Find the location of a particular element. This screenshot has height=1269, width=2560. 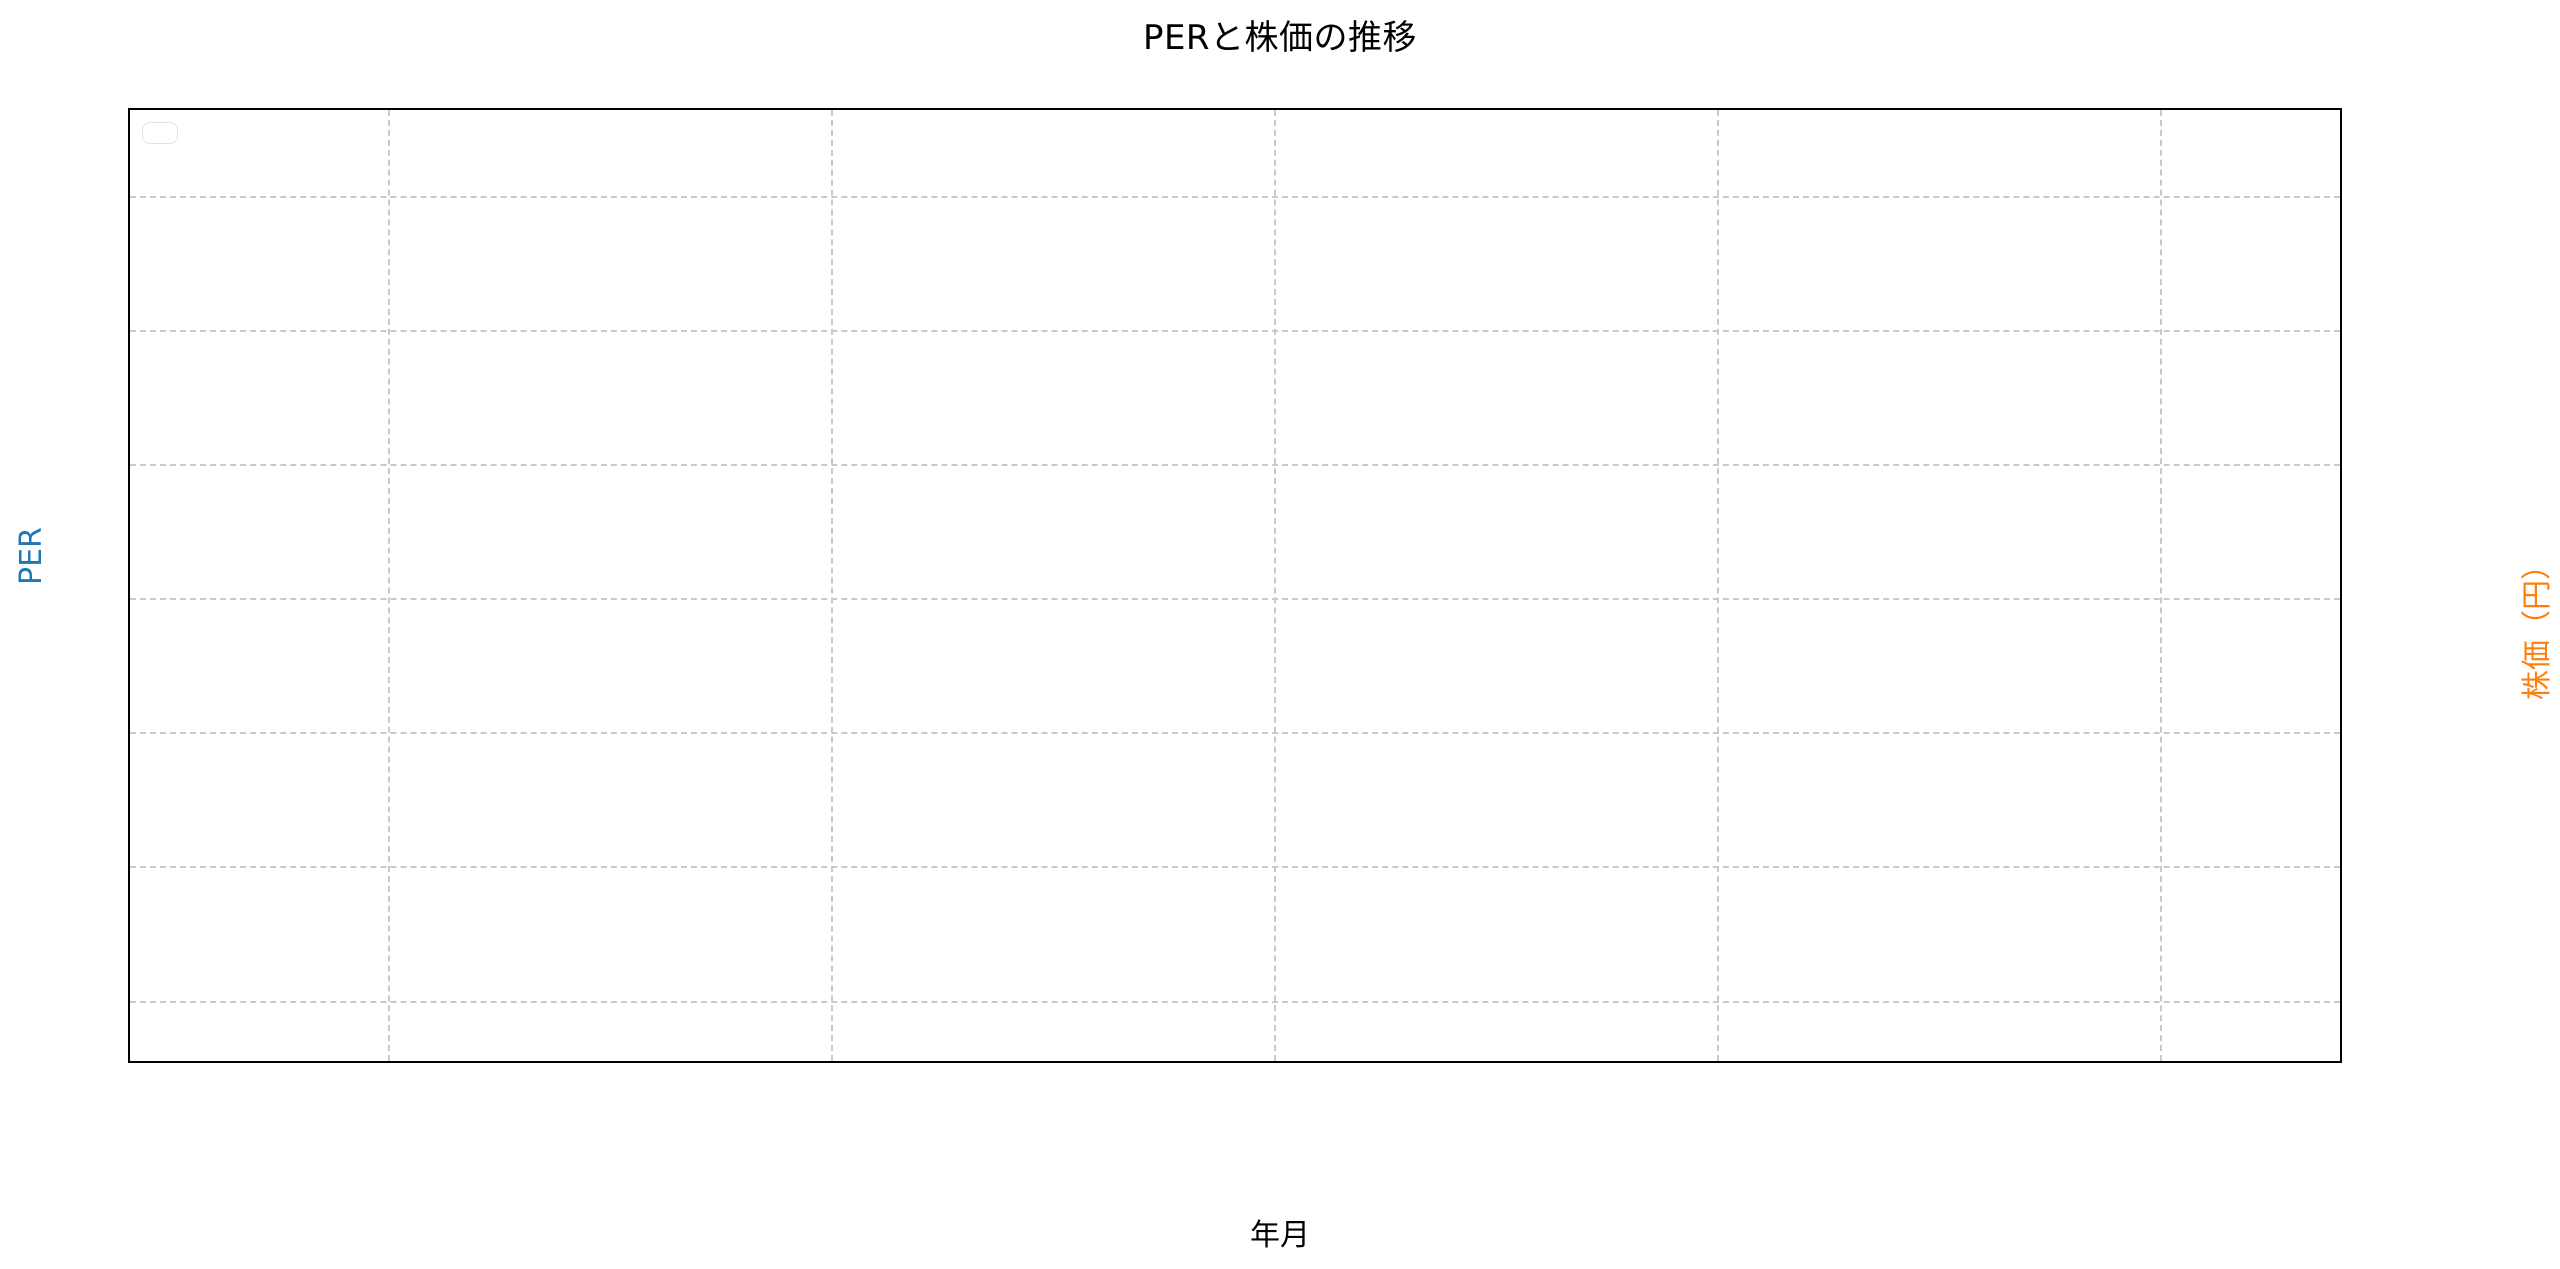

chart-title: PERと株価の推移 is located at coordinates (1280, 38).